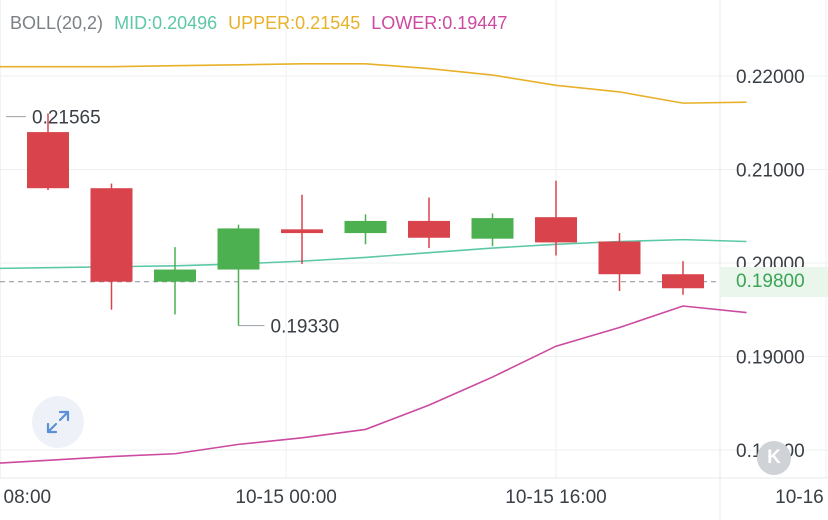 The width and height of the screenshot is (828, 520). Describe the element at coordinates (373, 83) in the screenshot. I see `boll-upper-line` at that location.